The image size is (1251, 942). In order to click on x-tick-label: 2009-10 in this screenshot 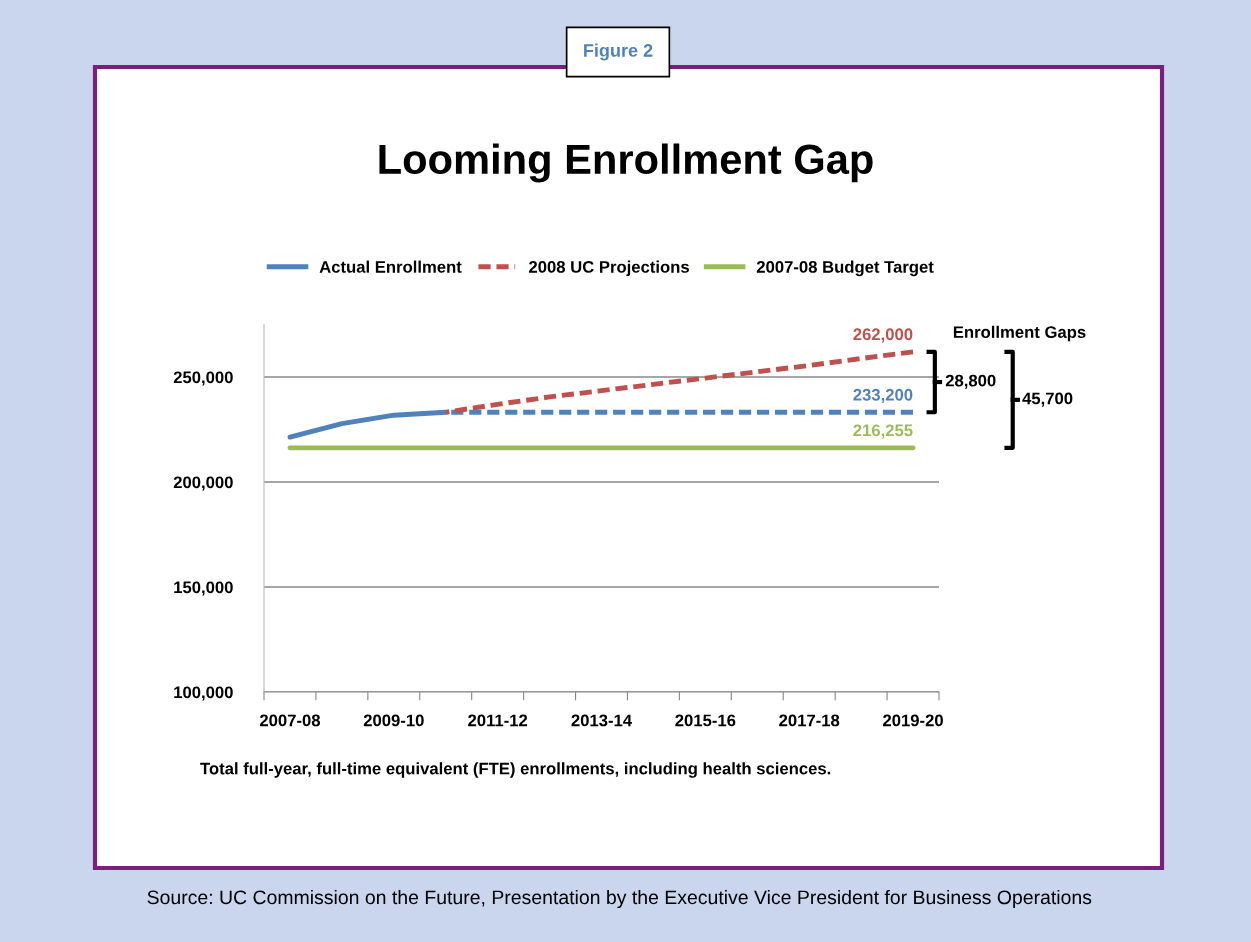, I will do `click(393, 720)`.